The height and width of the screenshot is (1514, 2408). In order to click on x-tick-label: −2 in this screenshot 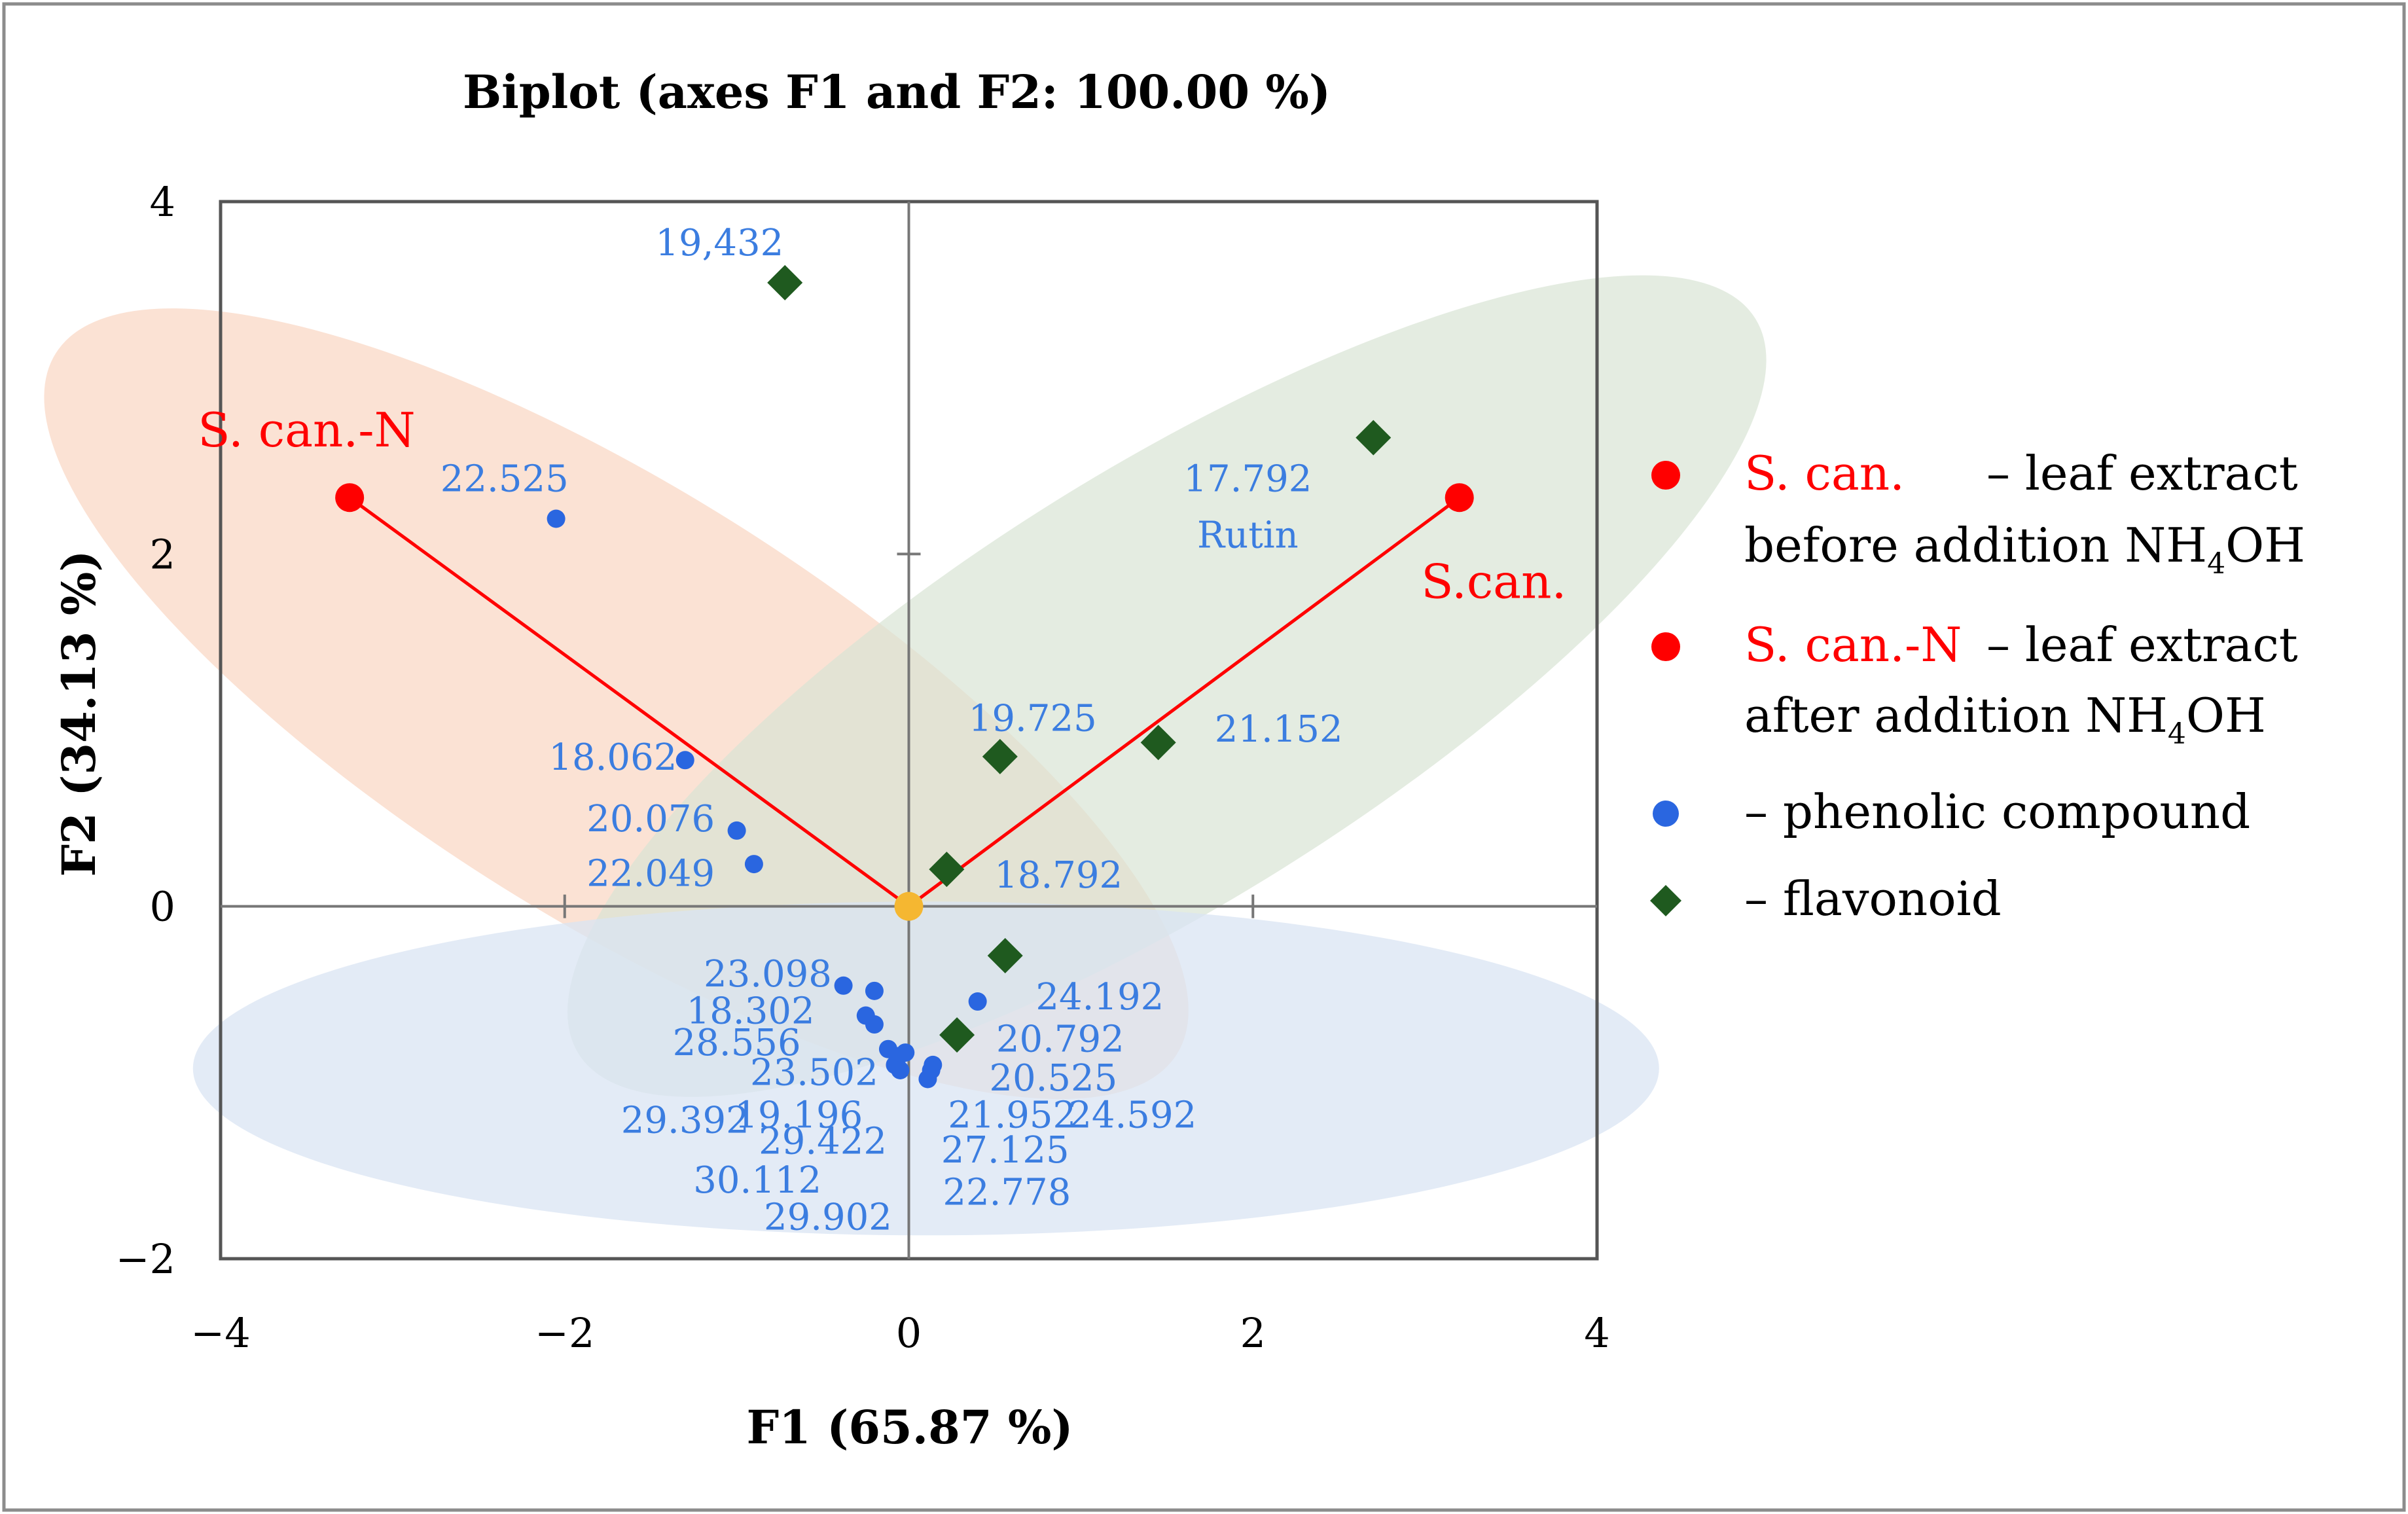, I will do `click(564, 1333)`.